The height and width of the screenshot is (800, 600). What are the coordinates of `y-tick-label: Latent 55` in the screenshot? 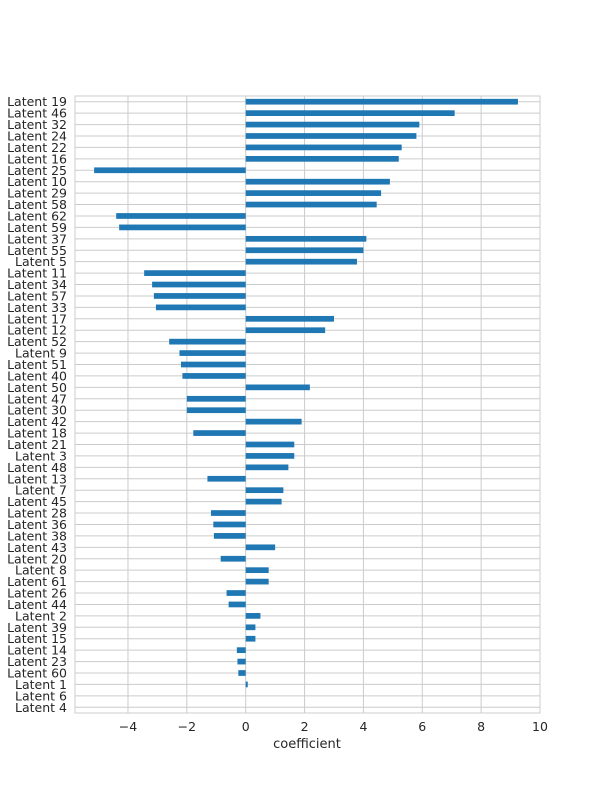 It's located at (37, 250).